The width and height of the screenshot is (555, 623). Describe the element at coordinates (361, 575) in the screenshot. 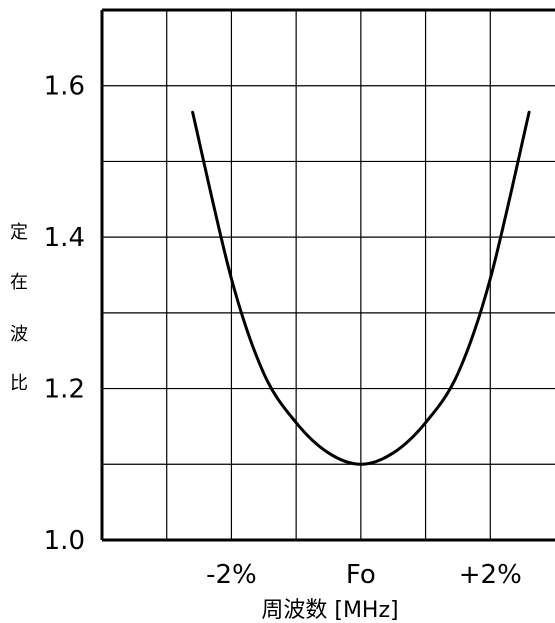

I see `x-tick-label: Fo` at that location.